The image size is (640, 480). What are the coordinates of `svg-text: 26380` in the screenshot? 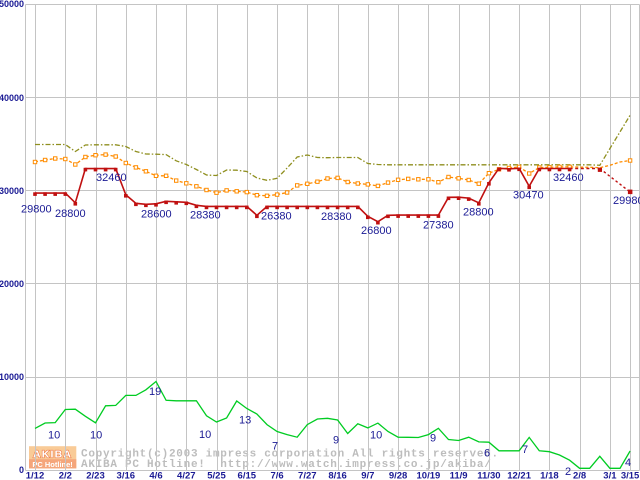 It's located at (276, 217).